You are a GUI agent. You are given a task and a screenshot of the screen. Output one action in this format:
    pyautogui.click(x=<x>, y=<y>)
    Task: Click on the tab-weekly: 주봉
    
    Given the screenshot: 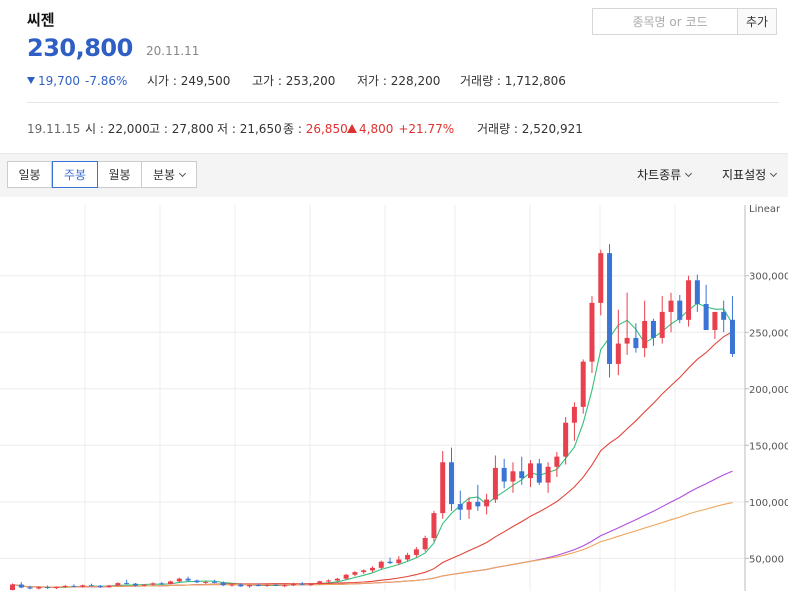 What is the action you would take?
    pyautogui.click(x=75, y=174)
    